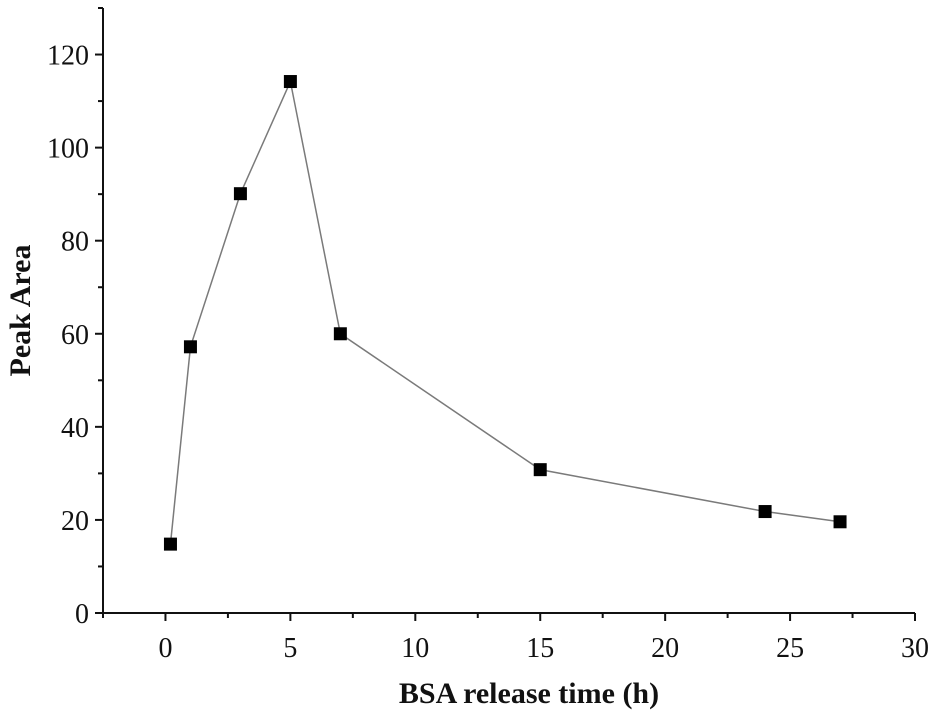 This screenshot has width=931, height=713. I want to click on y-tick-label: 120, so click(68, 56).